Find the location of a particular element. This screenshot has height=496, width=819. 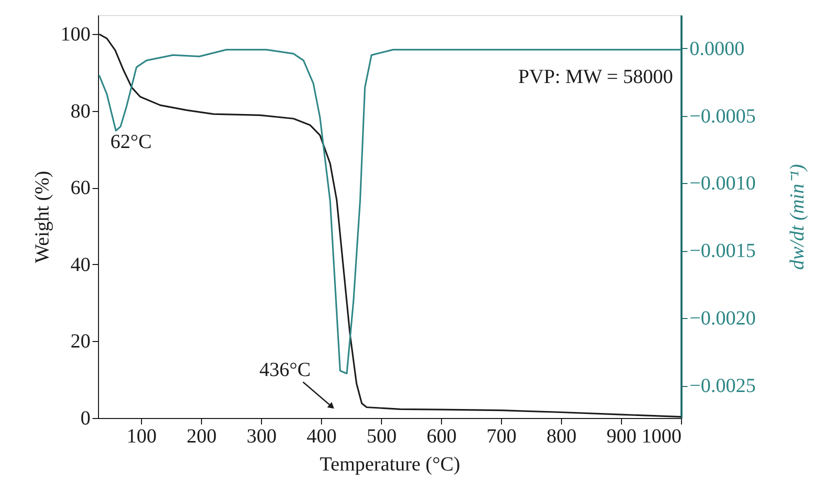

x-tick-label: 700 is located at coordinates (501, 437).